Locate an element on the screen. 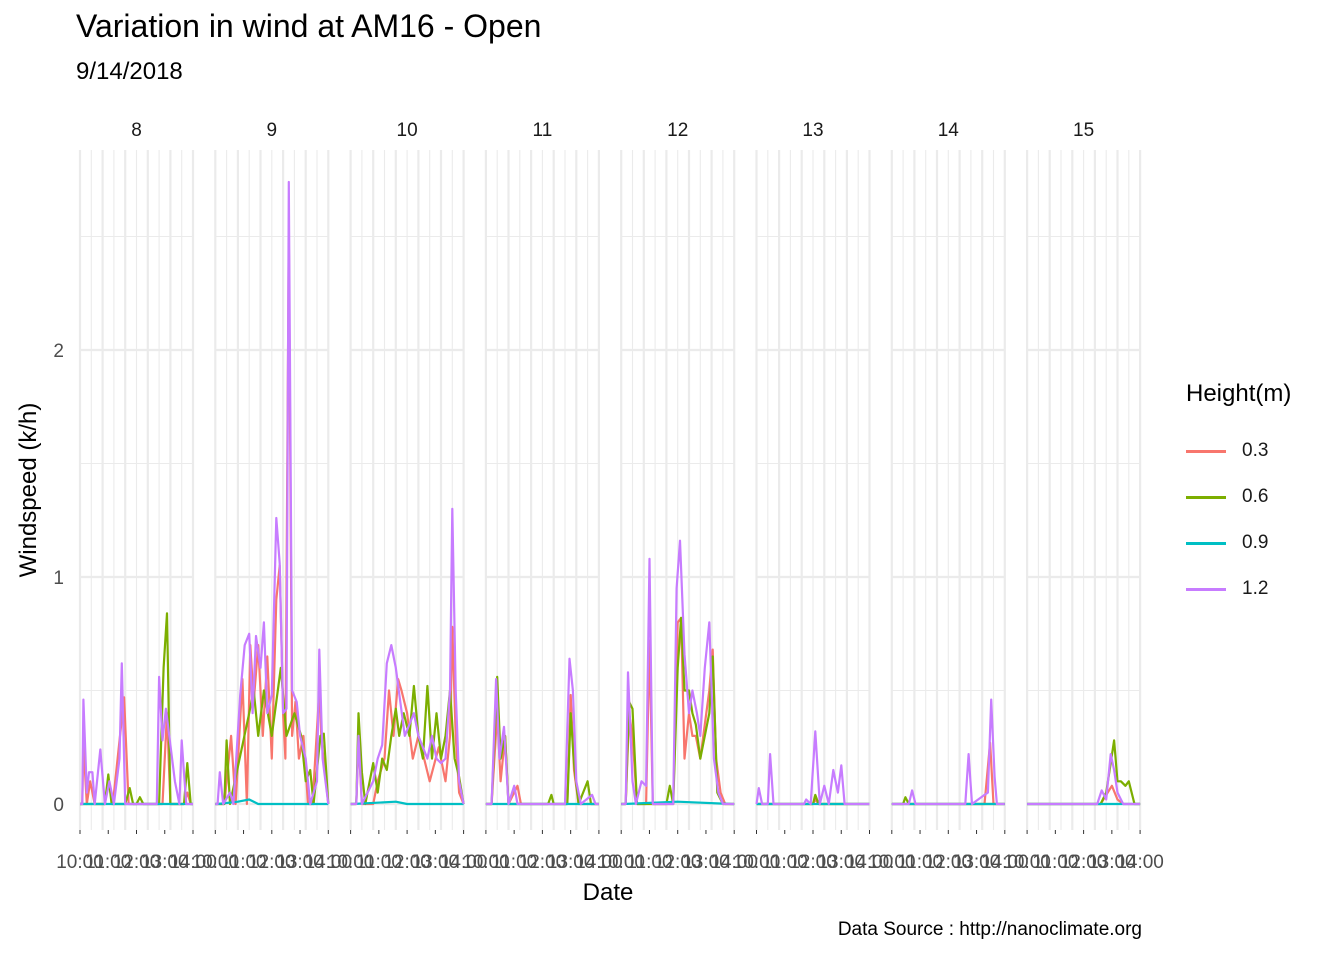  chart-subtitle: 9/14/2018 is located at coordinates (129, 71).